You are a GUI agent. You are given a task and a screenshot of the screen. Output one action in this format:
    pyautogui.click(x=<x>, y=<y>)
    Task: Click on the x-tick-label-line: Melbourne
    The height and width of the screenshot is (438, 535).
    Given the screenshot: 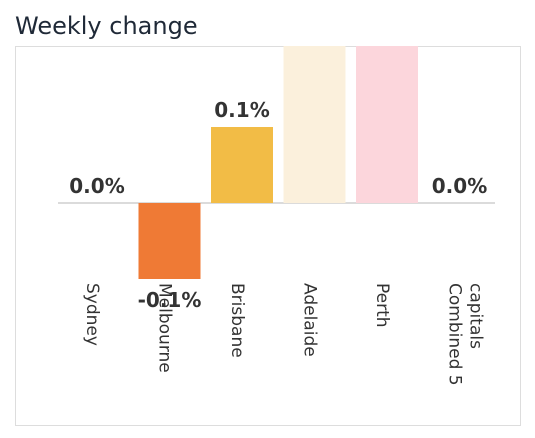 What is the action you would take?
    pyautogui.click(x=165, y=328)
    